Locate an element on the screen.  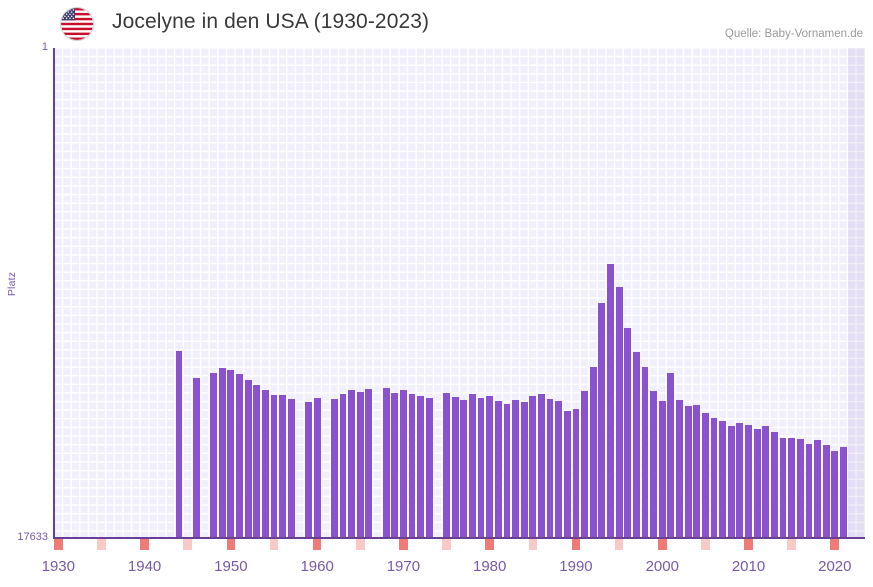
x-tick-mark-1930 is located at coordinates (58, 544).